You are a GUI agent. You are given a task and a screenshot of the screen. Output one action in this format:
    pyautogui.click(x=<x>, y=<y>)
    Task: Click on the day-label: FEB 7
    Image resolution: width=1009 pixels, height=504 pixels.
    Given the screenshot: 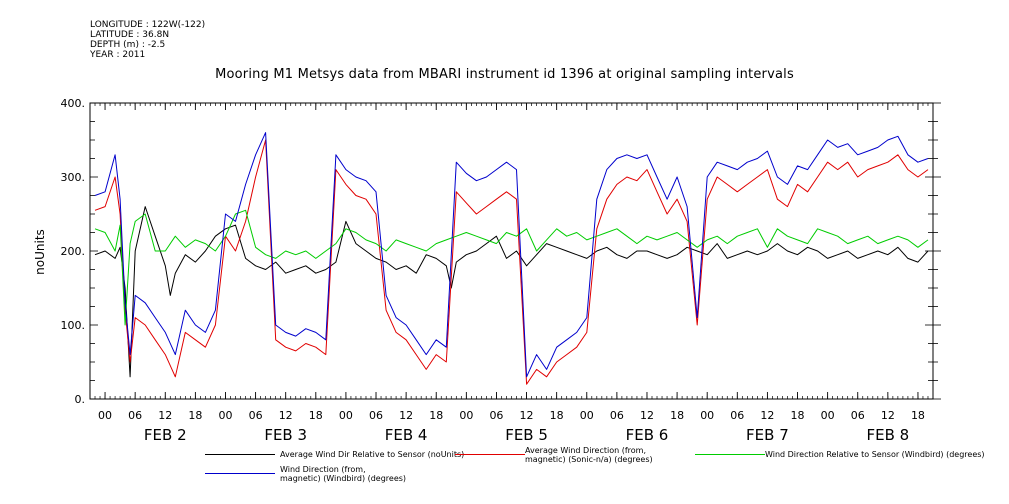 What is the action you would take?
    pyautogui.click(x=767, y=435)
    